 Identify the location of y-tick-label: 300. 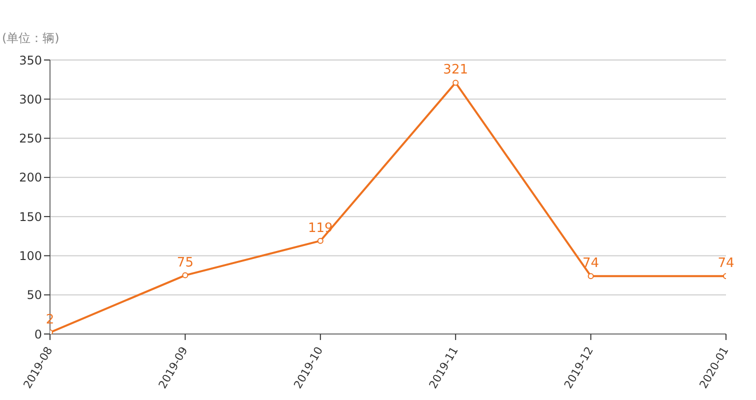
(30, 99).